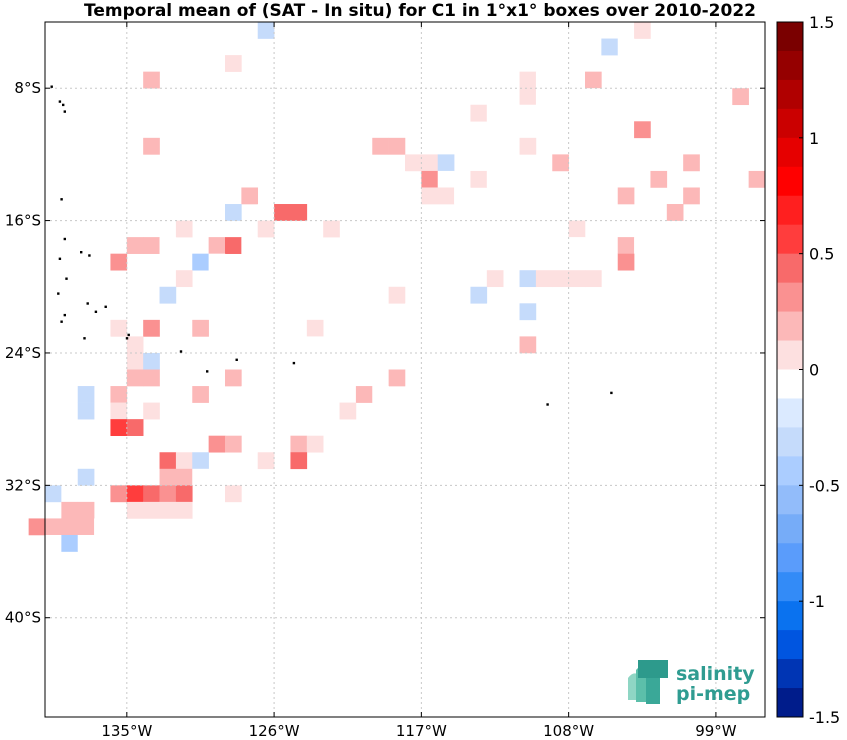  I want to click on colorbar-tick-label: -0.5, so click(824, 485).